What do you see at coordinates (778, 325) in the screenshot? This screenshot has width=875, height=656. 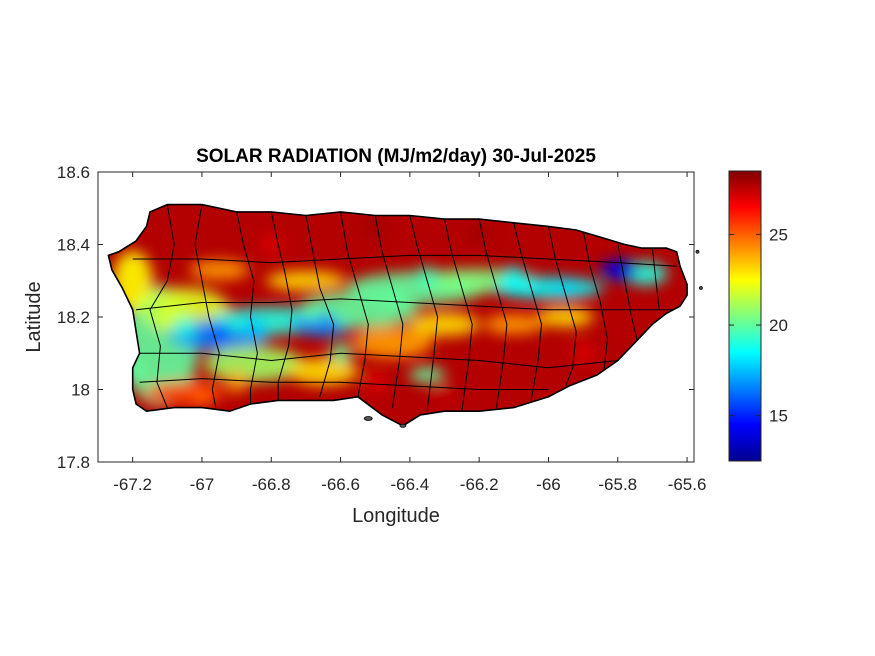 I see `colorbar-tick-label: 20` at bounding box center [778, 325].